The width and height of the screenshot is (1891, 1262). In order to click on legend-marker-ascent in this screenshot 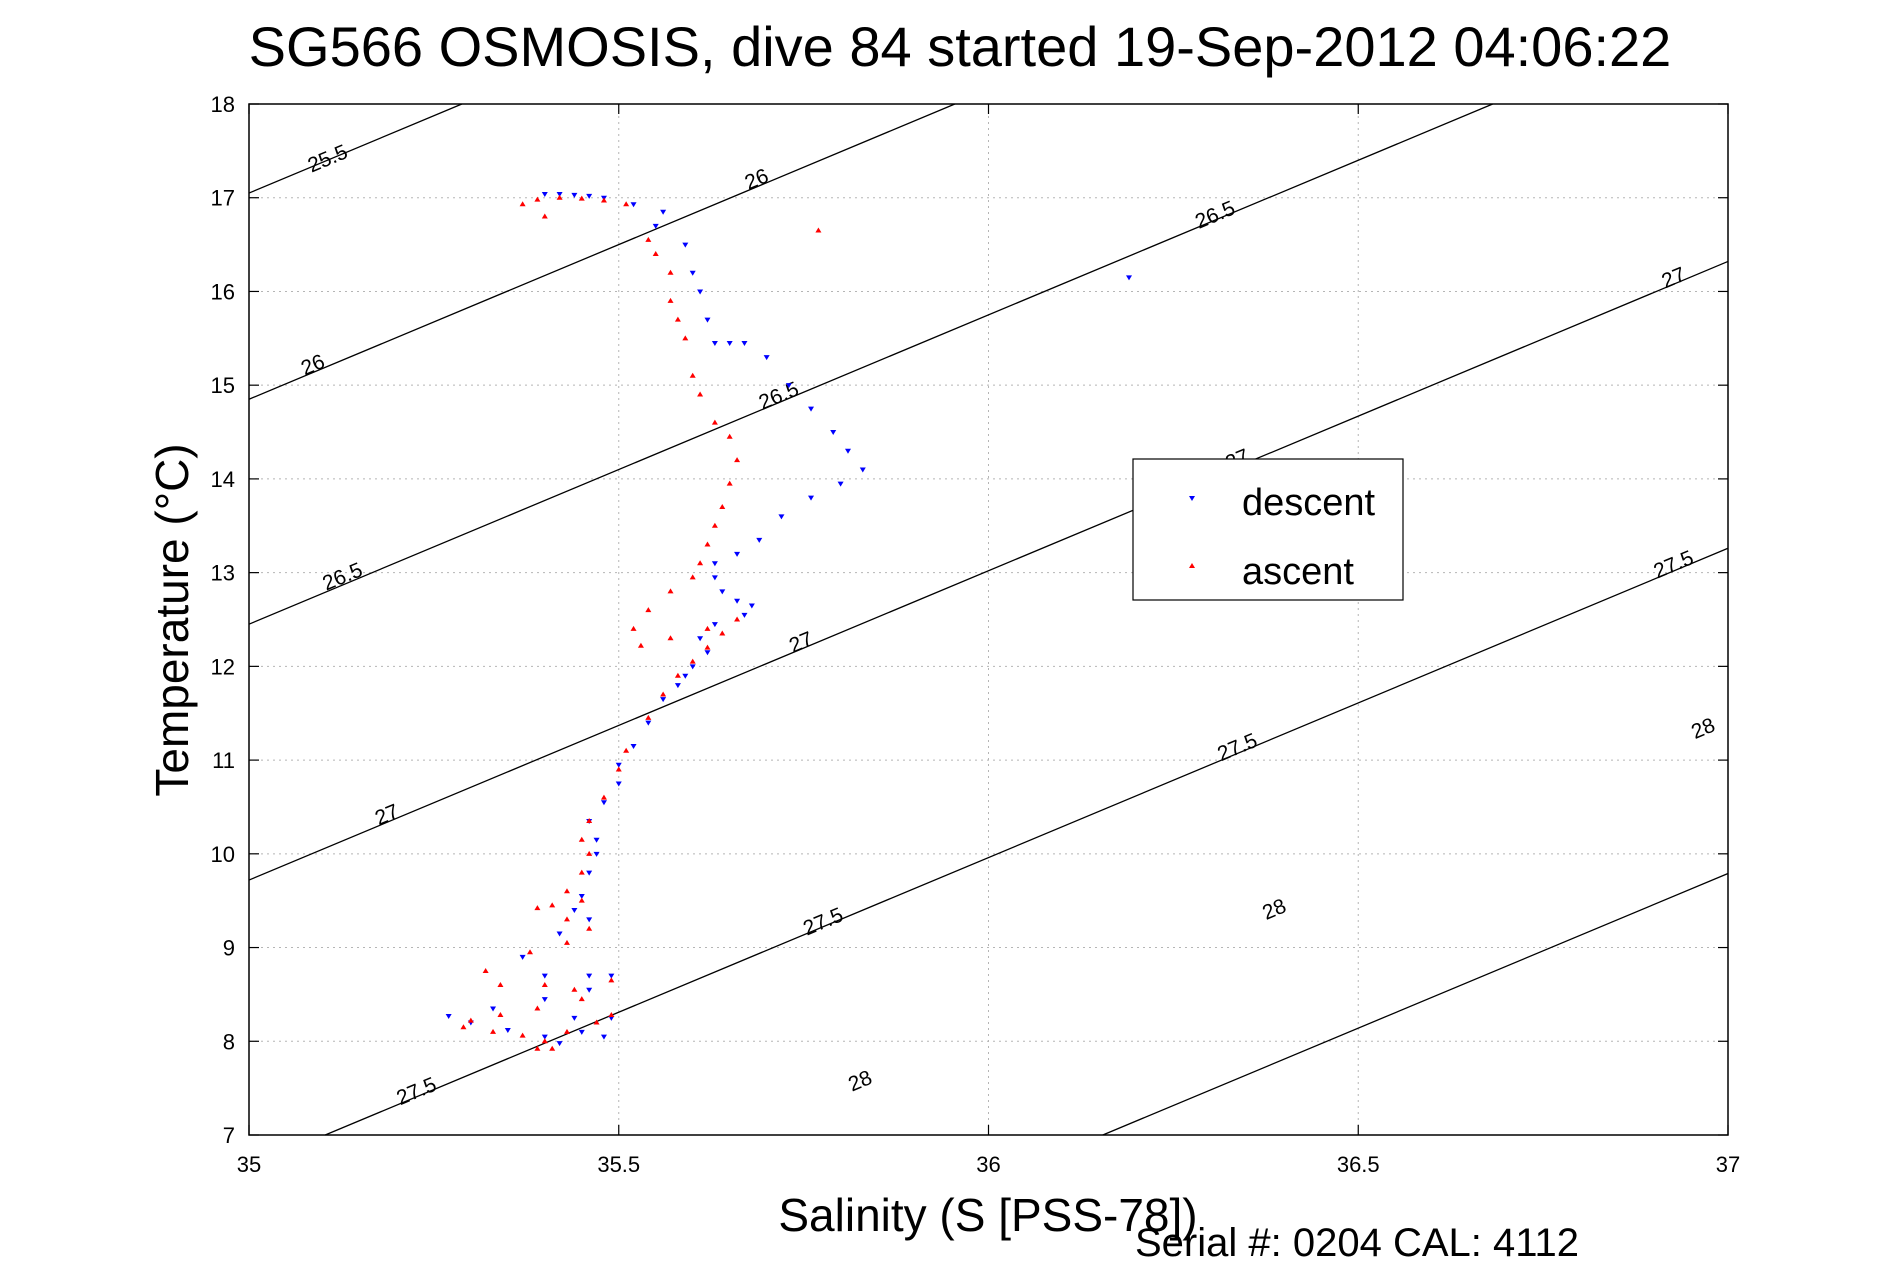, I will do `click(1192, 565)`.